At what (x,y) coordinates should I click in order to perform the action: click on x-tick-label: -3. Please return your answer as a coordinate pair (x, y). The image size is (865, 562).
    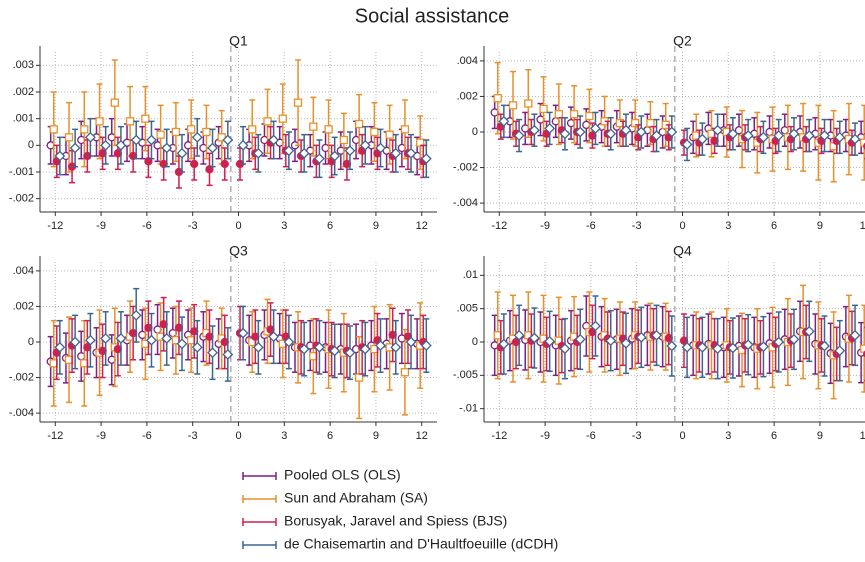
    Looking at the image, I should click on (193, 436).